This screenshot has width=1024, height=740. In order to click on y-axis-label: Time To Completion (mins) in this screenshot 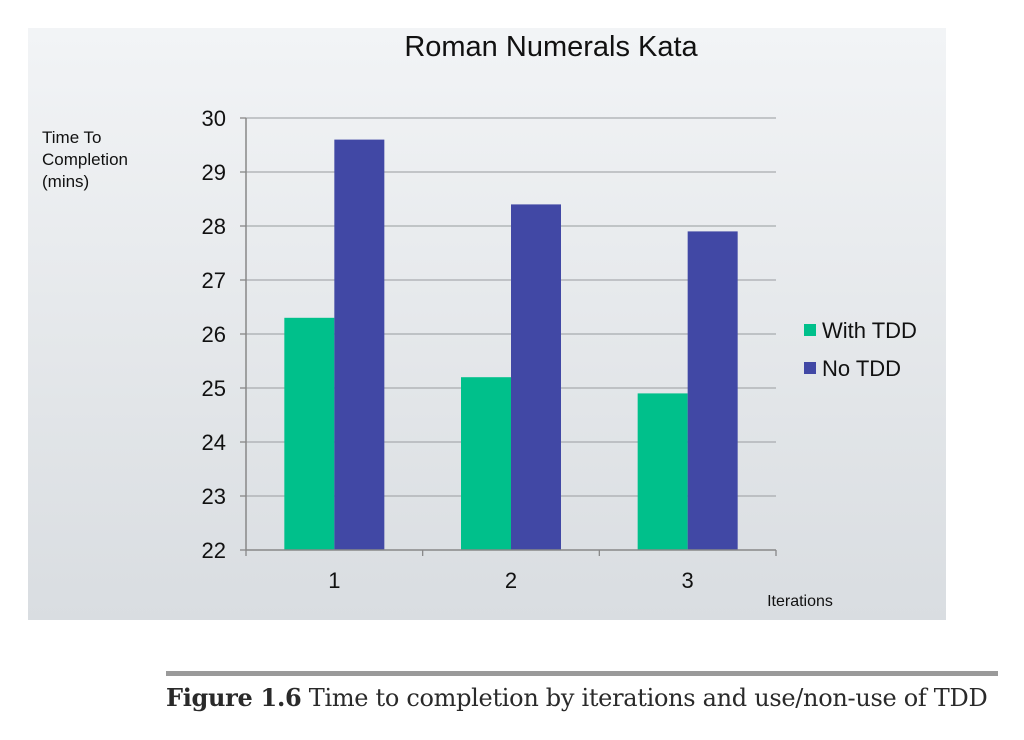, I will do `click(85, 159)`.